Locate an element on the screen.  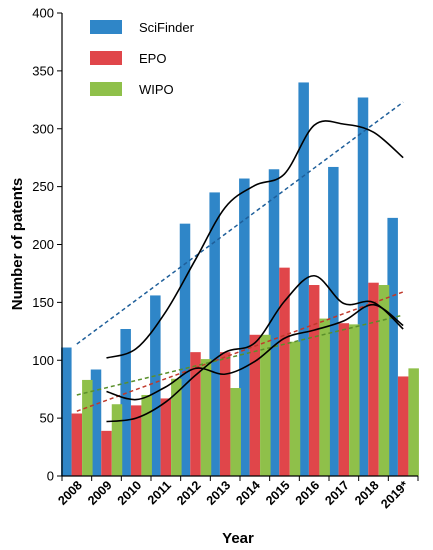
y-tick-label-400: 400 is located at coordinates (43, 13).